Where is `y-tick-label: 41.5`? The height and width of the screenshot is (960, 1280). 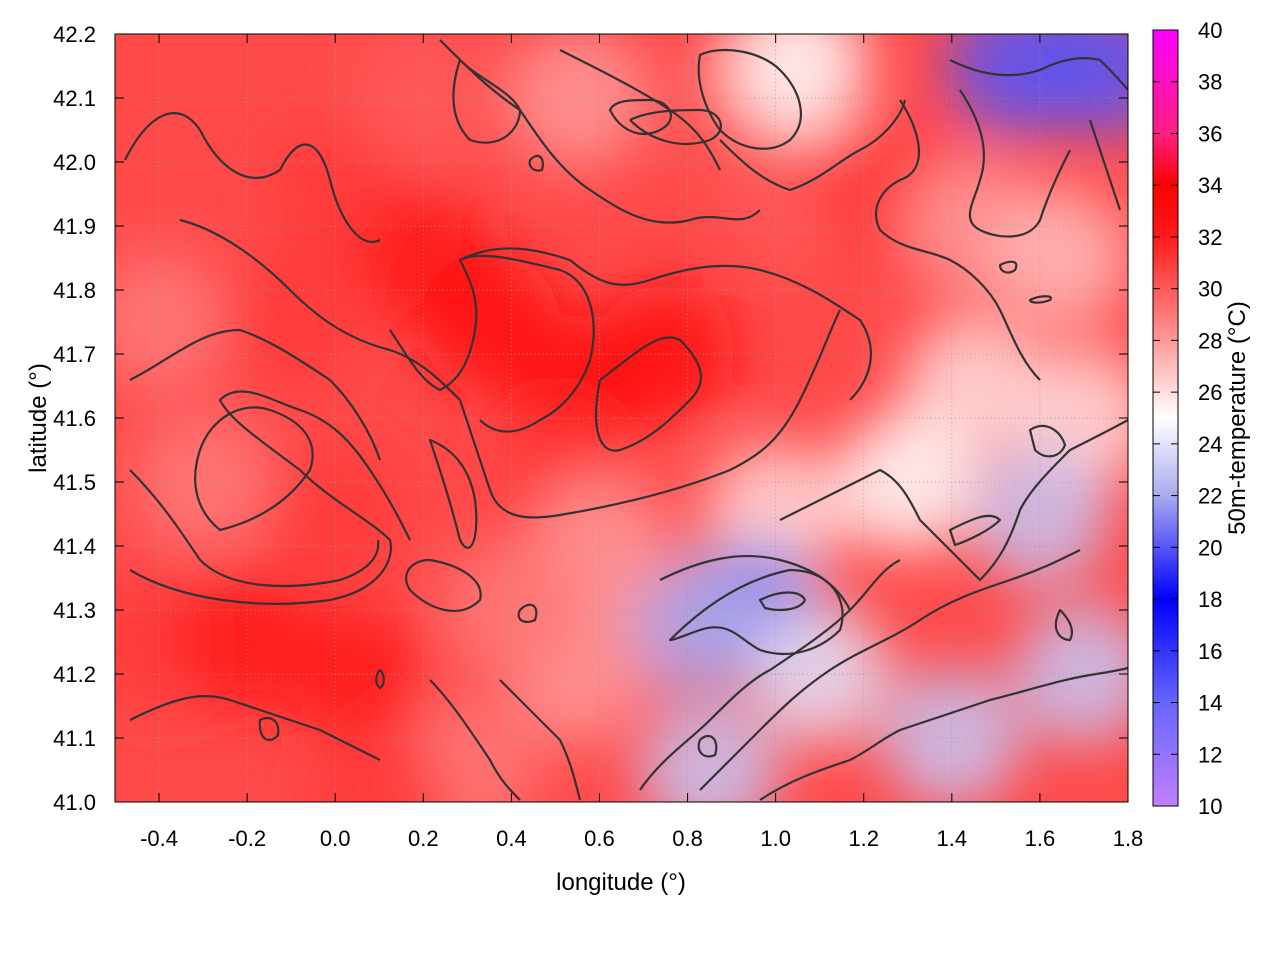 y-tick-label: 41.5 is located at coordinates (74, 482).